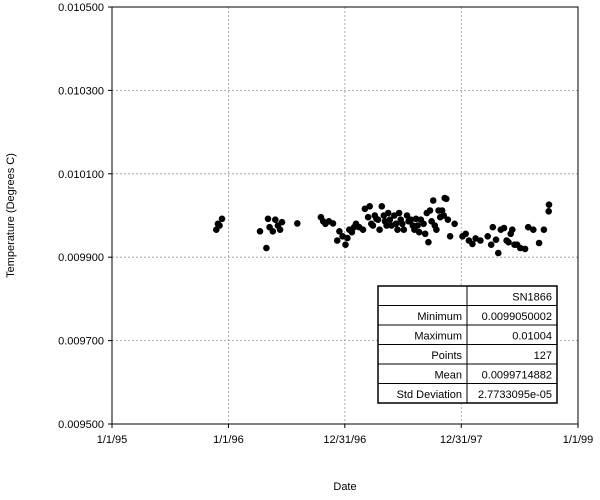  Describe the element at coordinates (81, 175) in the screenshot. I see `y-tick-label: 0.010100` at that location.